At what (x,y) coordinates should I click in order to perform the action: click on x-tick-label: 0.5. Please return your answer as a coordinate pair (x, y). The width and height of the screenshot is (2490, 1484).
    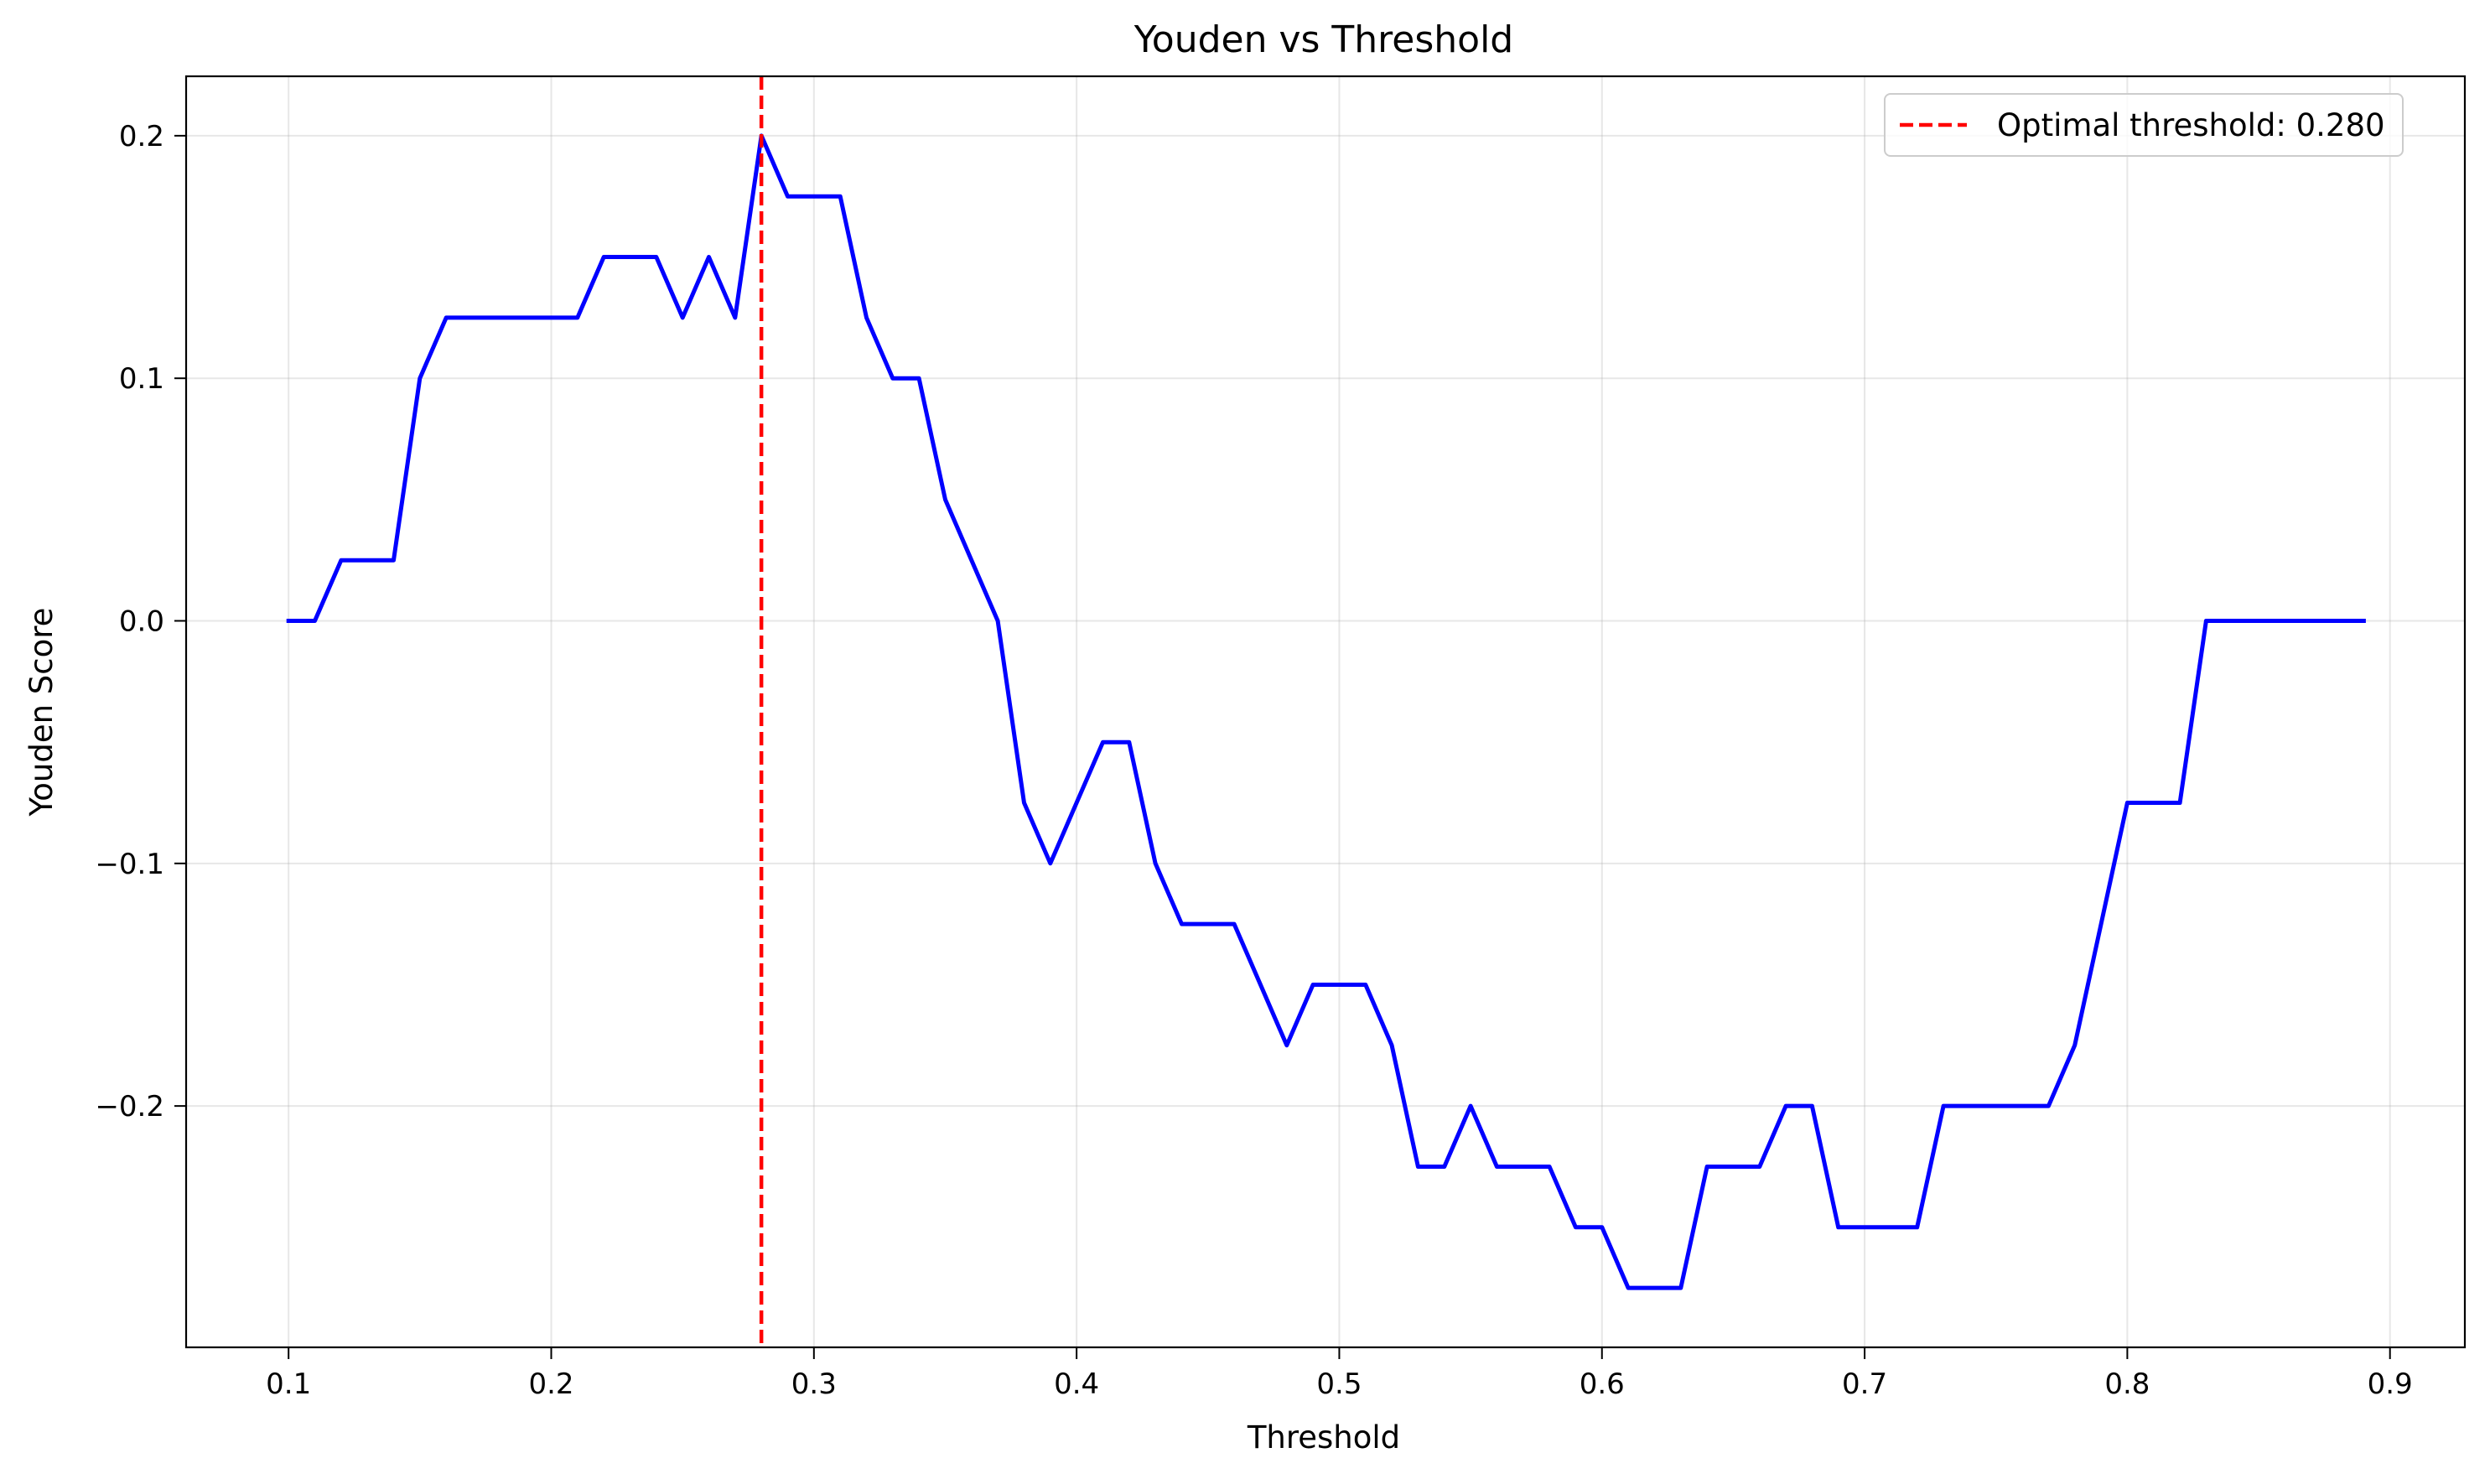
    Looking at the image, I should click on (1339, 1384).